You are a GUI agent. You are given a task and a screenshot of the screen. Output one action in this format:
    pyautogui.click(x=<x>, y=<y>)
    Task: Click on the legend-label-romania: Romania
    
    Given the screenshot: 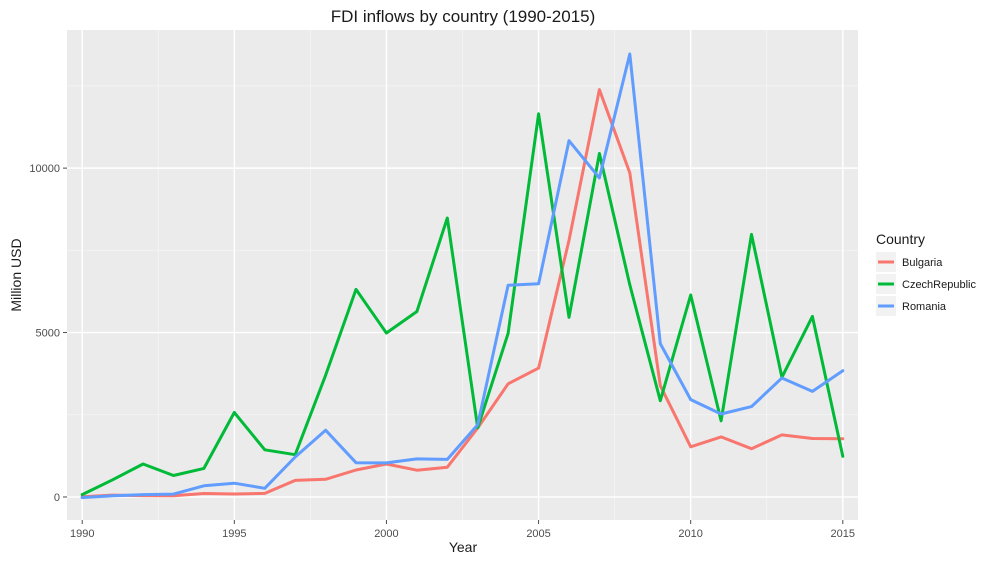 What is the action you would take?
    pyautogui.click(x=924, y=307)
    